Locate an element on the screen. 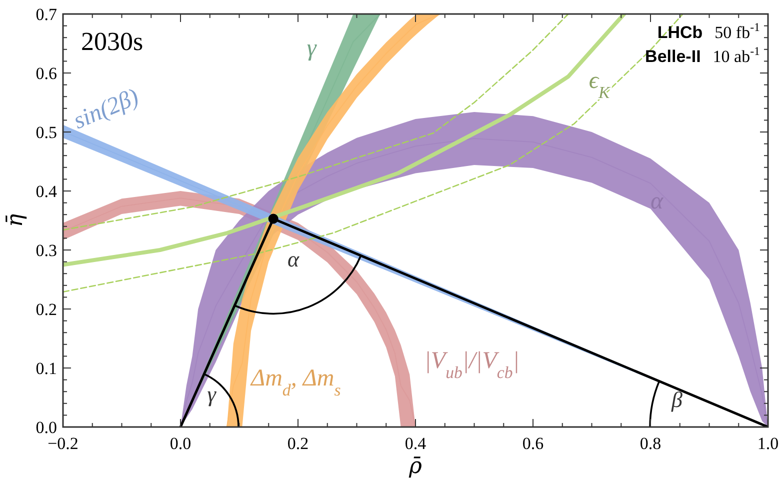 The image size is (783, 479). x-tick-label: 0.6 is located at coordinates (533, 443).